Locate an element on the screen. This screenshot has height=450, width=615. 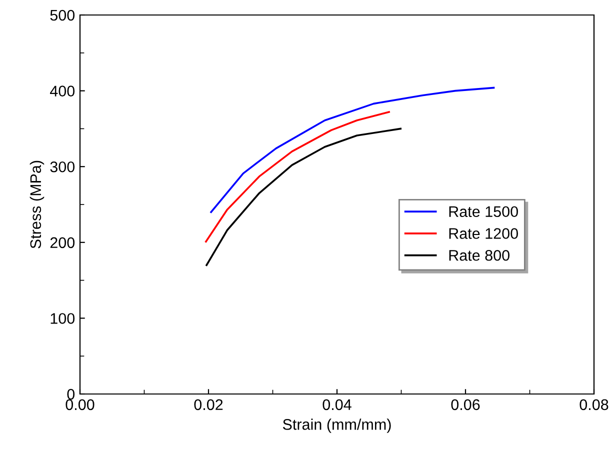
legend-label: Rate 800 is located at coordinates (479, 255).